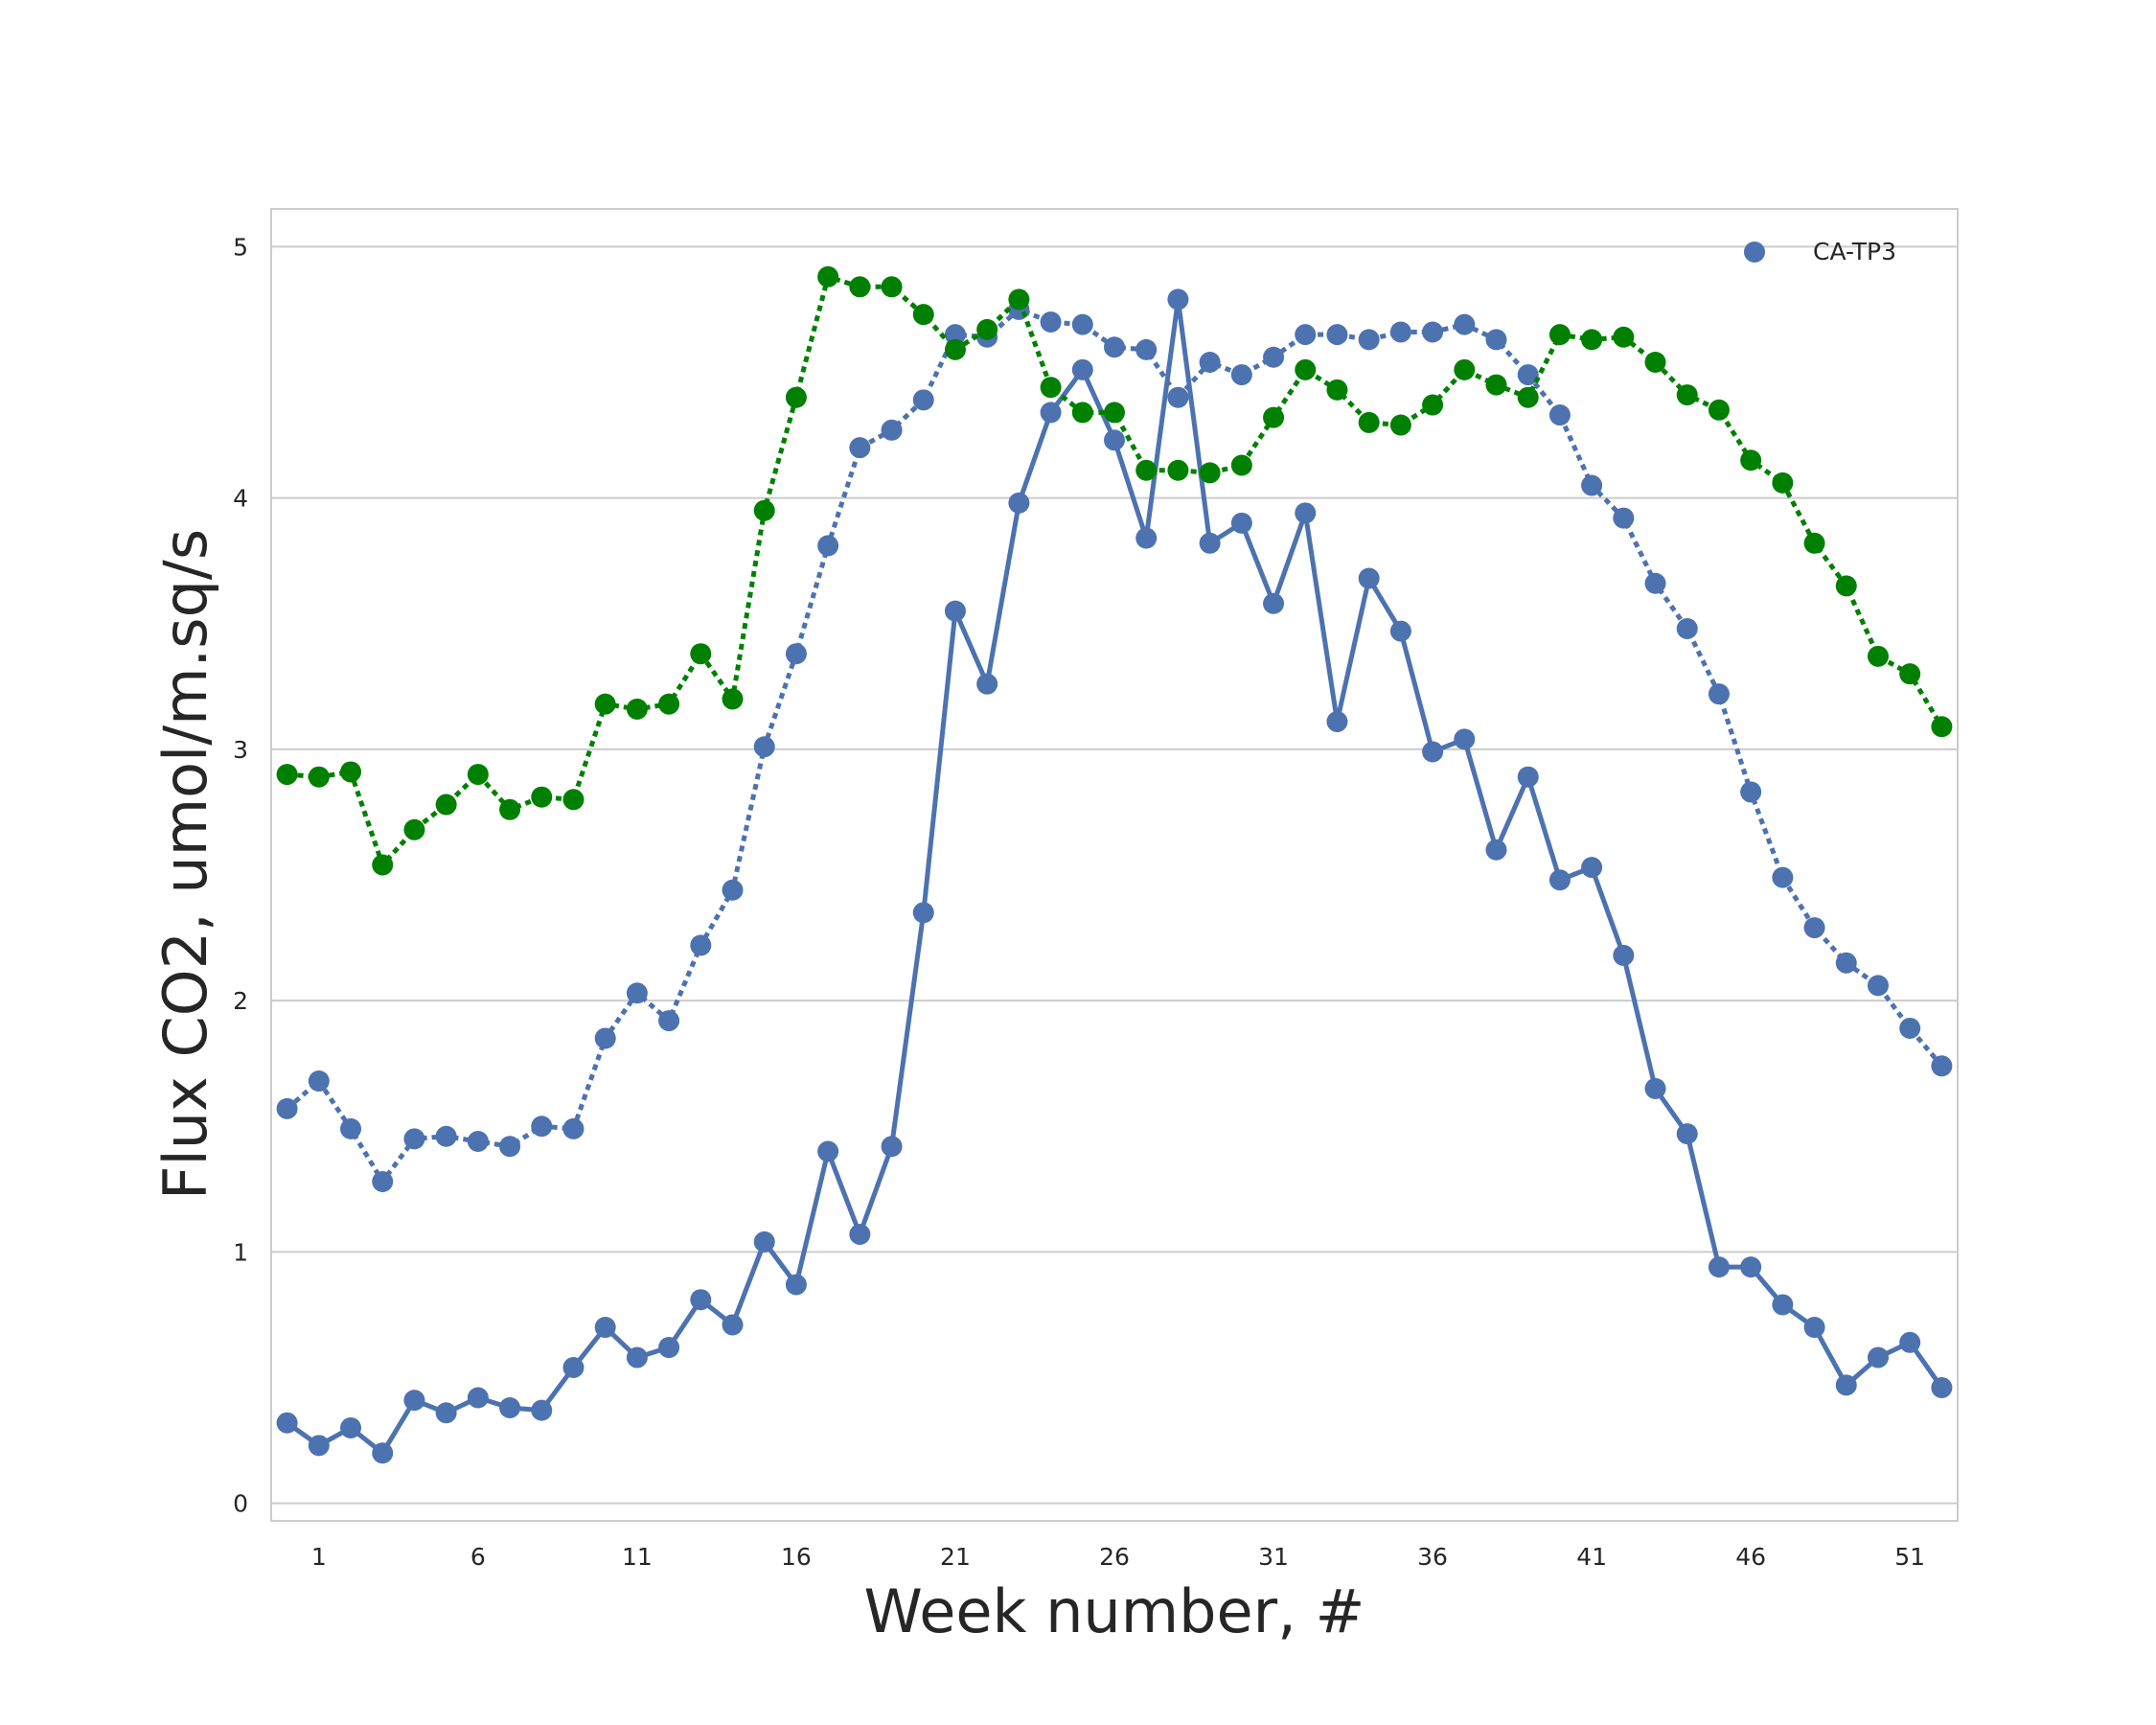 The height and width of the screenshot is (1725, 2156). I want to click on x-tick-label: 36, so click(1432, 1557).